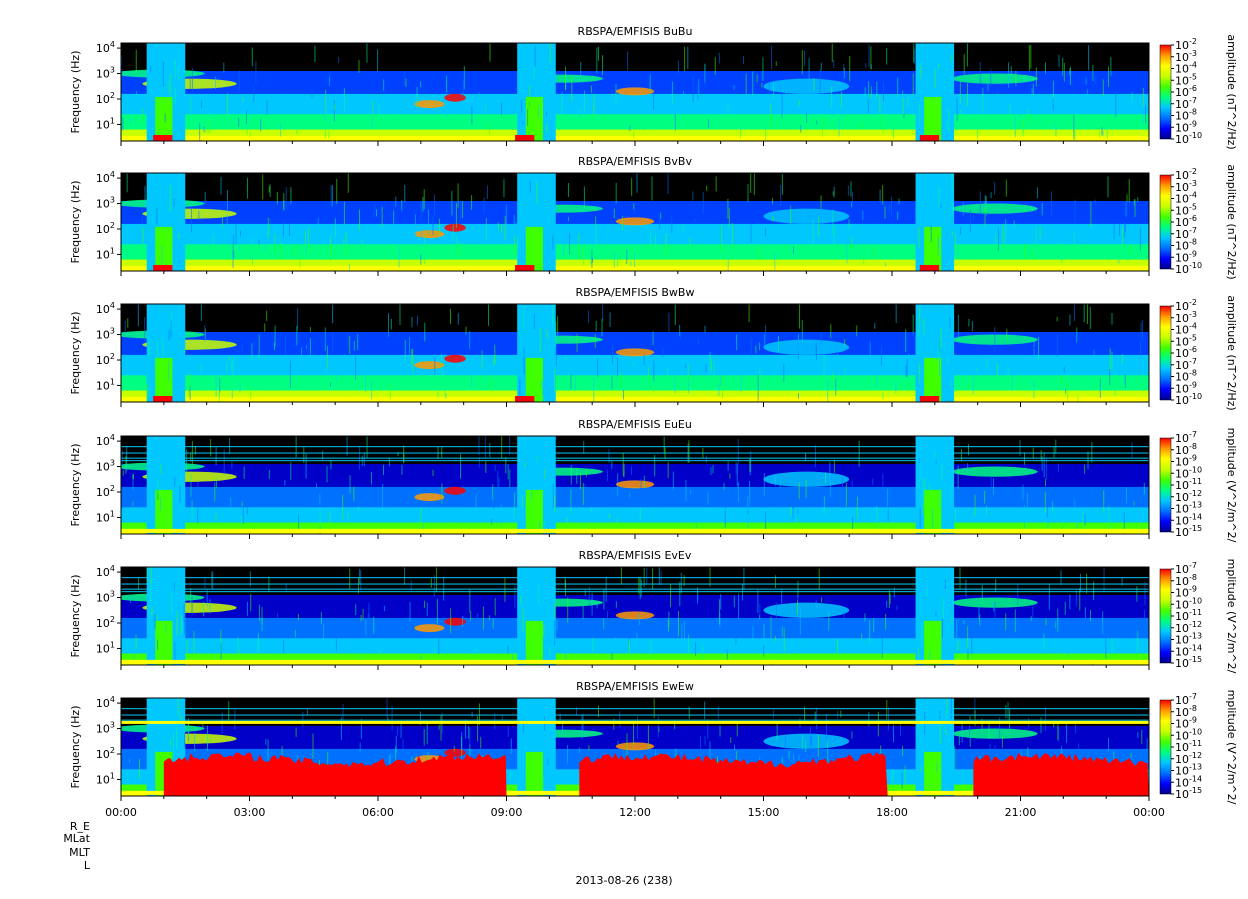  Describe the element at coordinates (1186, 317) in the screenshot. I see `colorbar-tick-label: 10⁻³` at that location.